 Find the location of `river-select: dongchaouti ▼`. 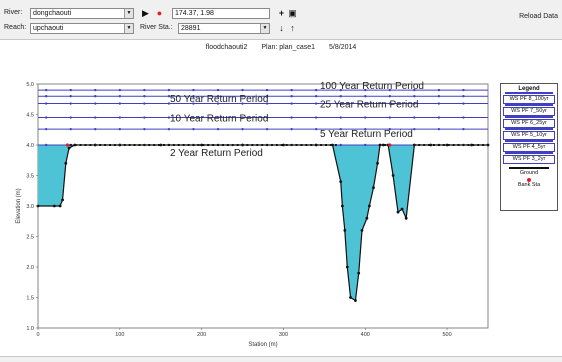

river-select: dongchaouti ▼ is located at coordinates (82, 13).